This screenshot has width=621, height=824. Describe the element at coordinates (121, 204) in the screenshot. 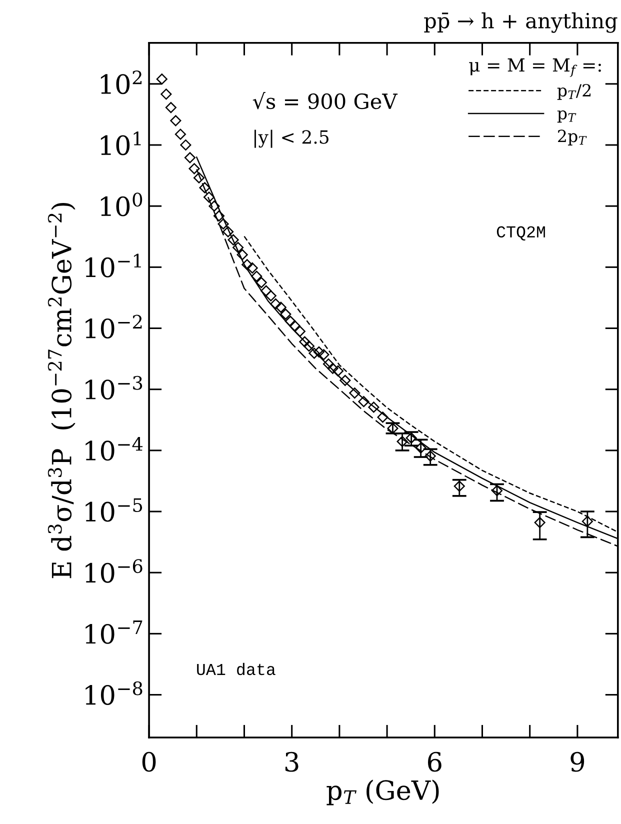

I see `y-tick-label: 10$^{0}$` at that location.